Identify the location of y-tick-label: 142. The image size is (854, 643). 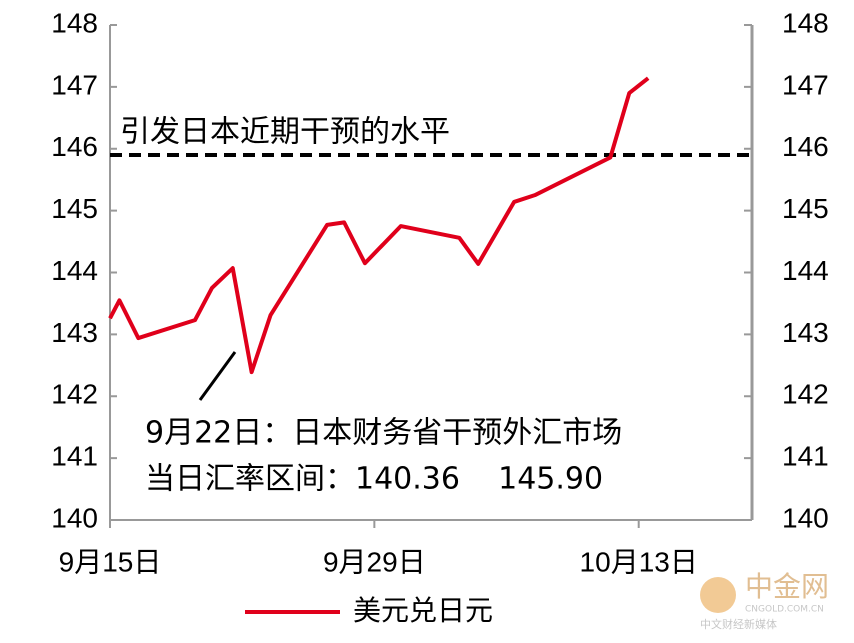
(74, 394).